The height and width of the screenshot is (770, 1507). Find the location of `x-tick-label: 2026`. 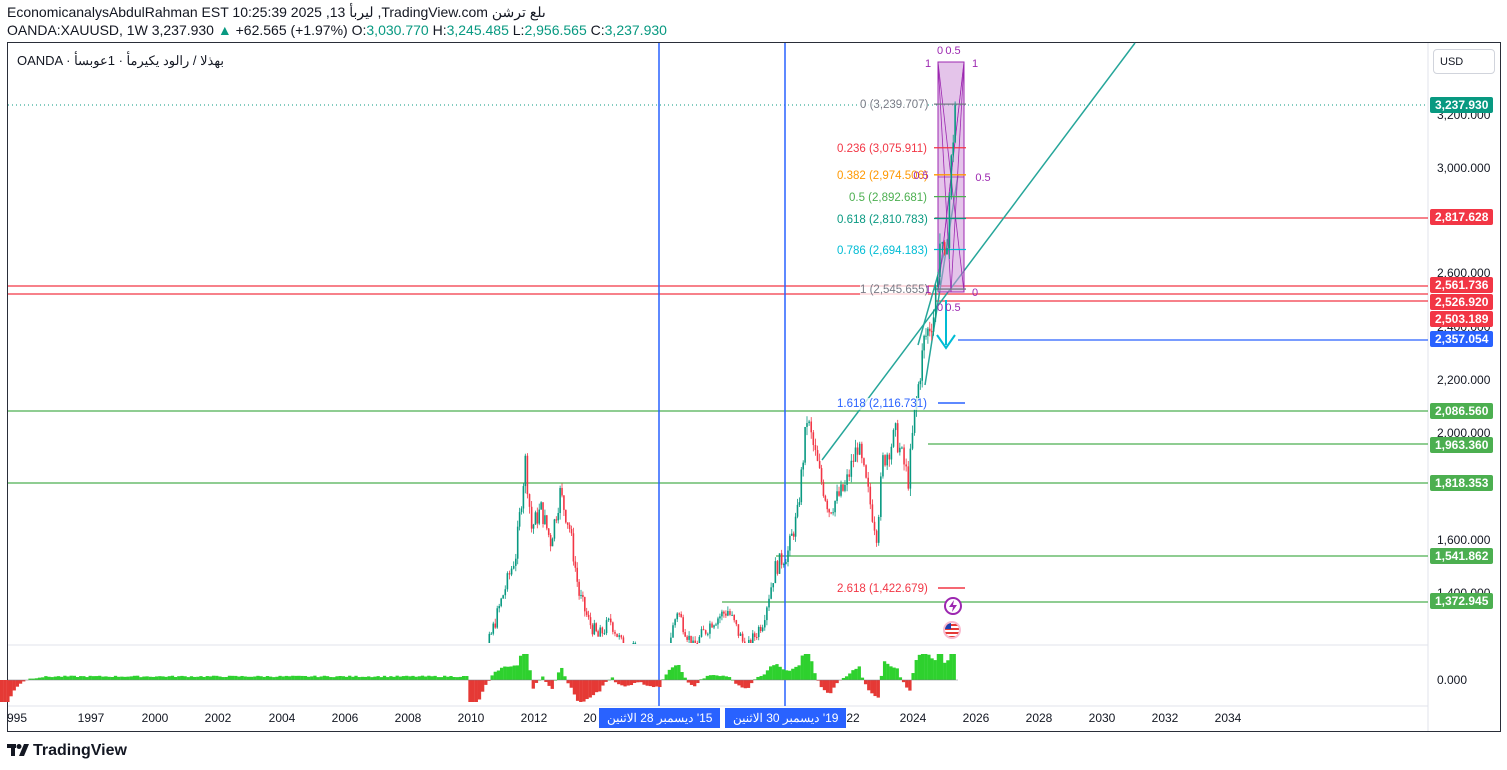

x-tick-label: 2026 is located at coordinates (976, 718).